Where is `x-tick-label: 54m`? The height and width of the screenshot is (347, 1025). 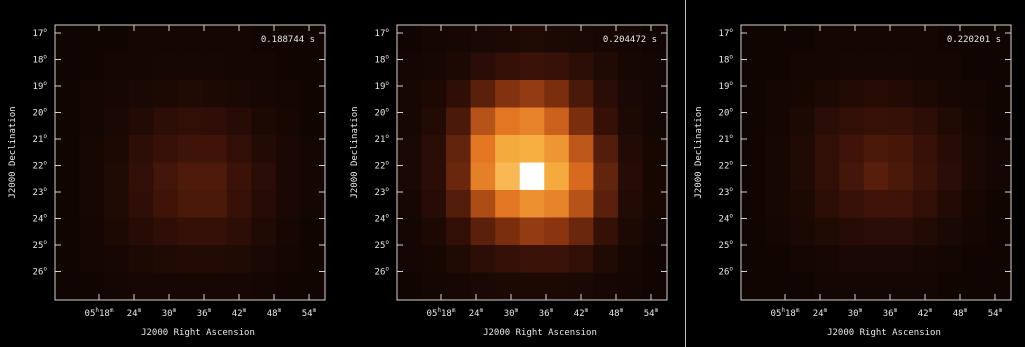
x-tick-label: 54m is located at coordinates (651, 313).